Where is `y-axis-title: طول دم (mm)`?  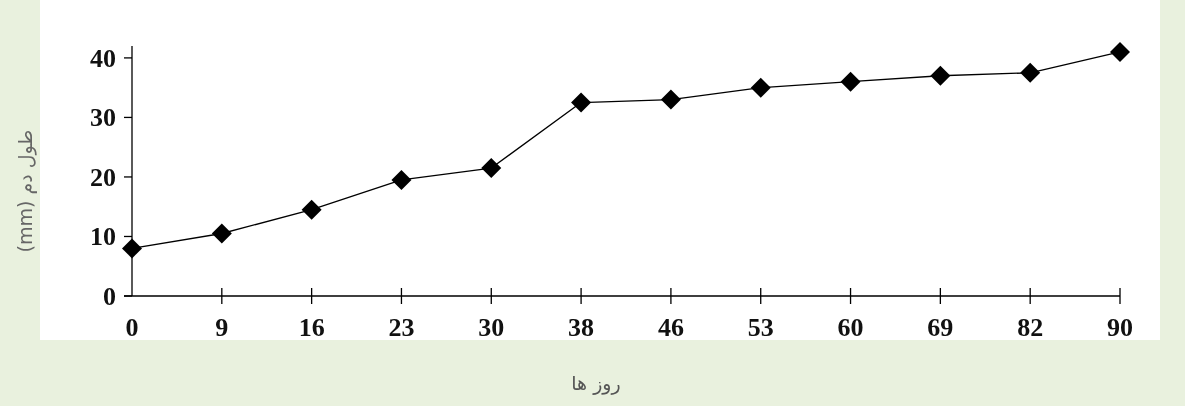
y-axis-title: طول دم (mm) is located at coordinates (25, 191).